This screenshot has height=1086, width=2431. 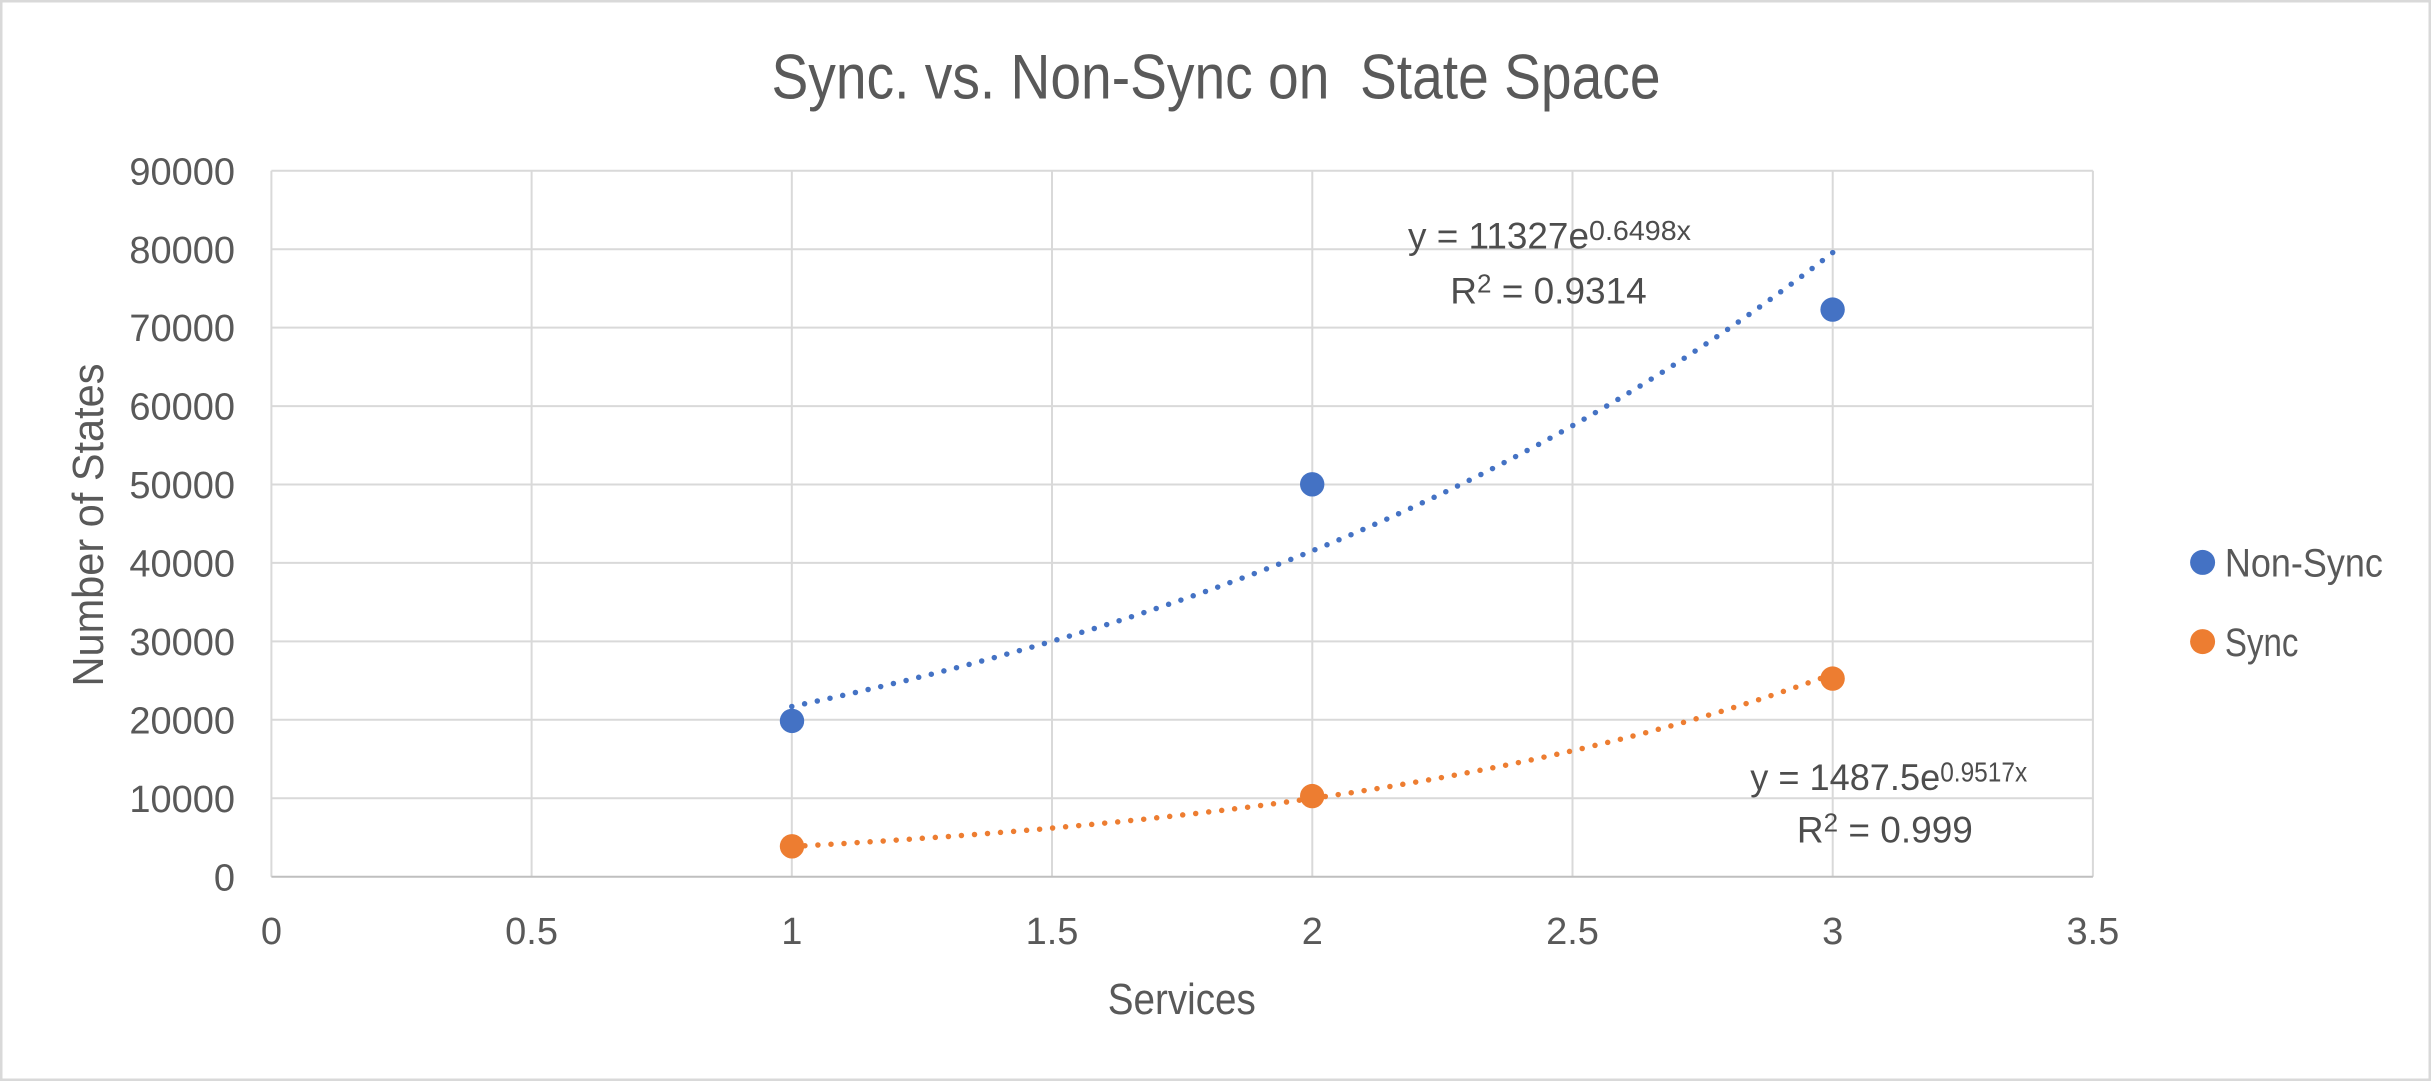 I want to click on svg-text: y = 1487.5e0.9517x, so click(x=1888, y=777).